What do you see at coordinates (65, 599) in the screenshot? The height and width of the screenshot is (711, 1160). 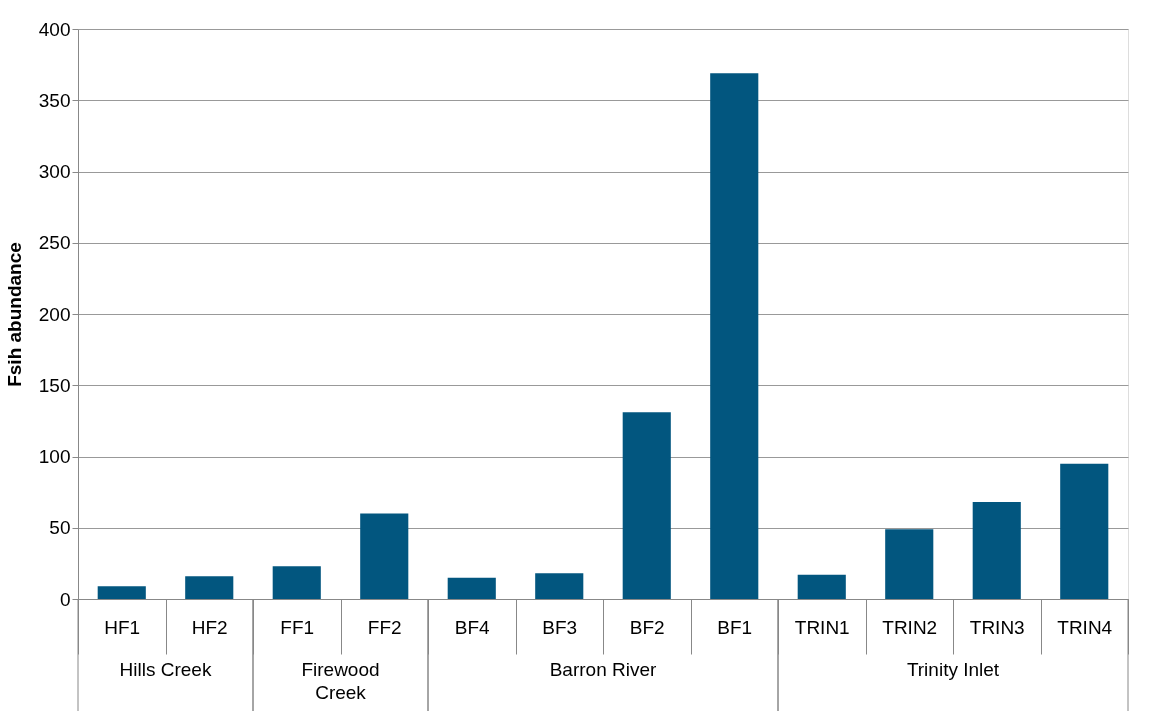 I see `y-tick-label: 0` at bounding box center [65, 599].